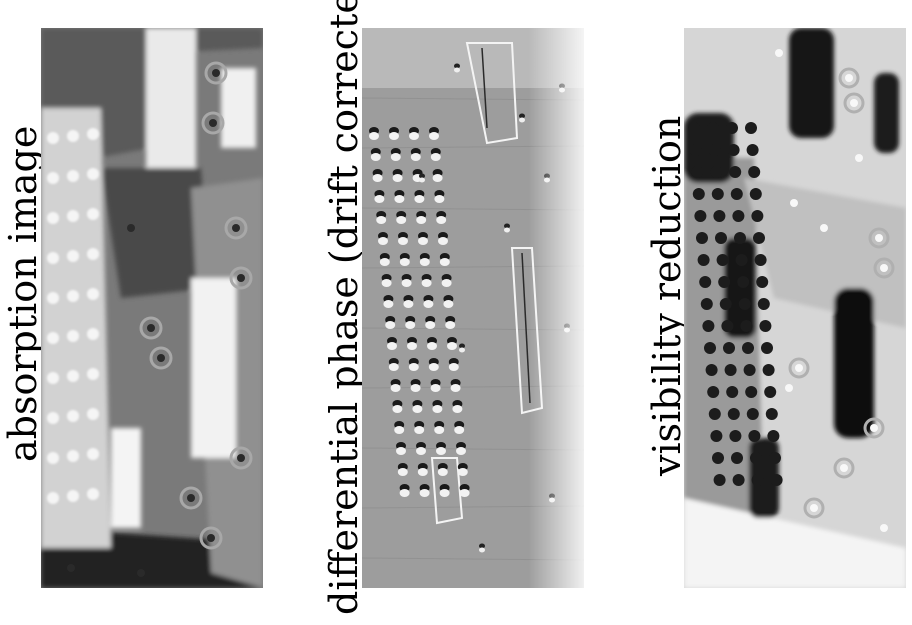  I want to click on differential-phase-label: differential phase (drift corrected), so click(344, 307).